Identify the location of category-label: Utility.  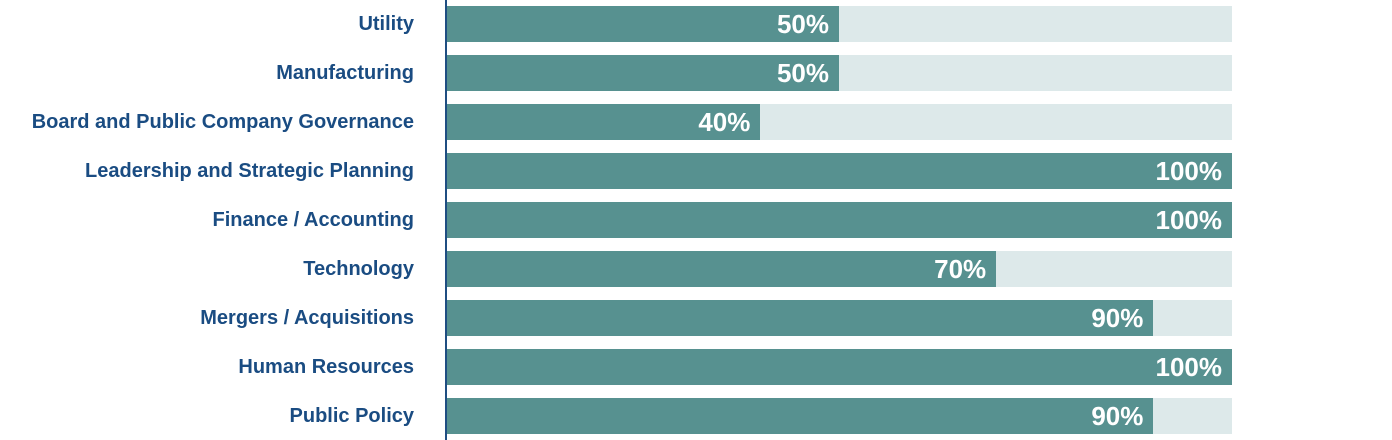
(386, 24).